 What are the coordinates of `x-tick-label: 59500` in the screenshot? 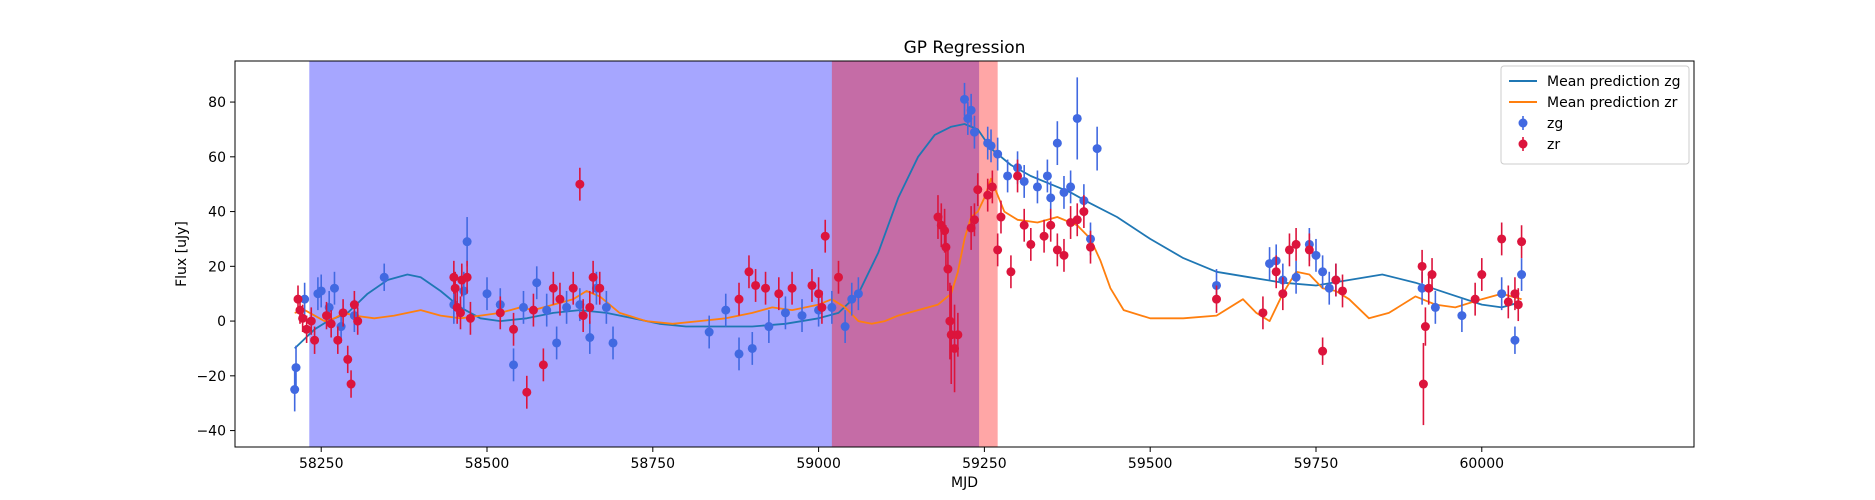 It's located at (1150, 464).